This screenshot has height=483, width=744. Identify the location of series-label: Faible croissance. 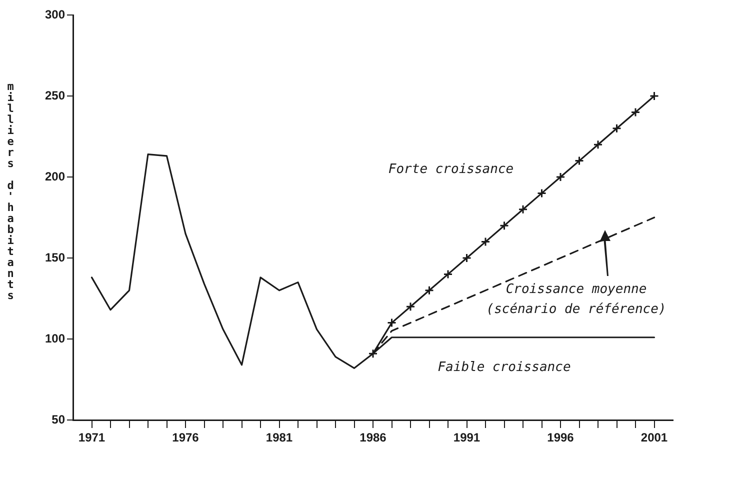
(504, 367).